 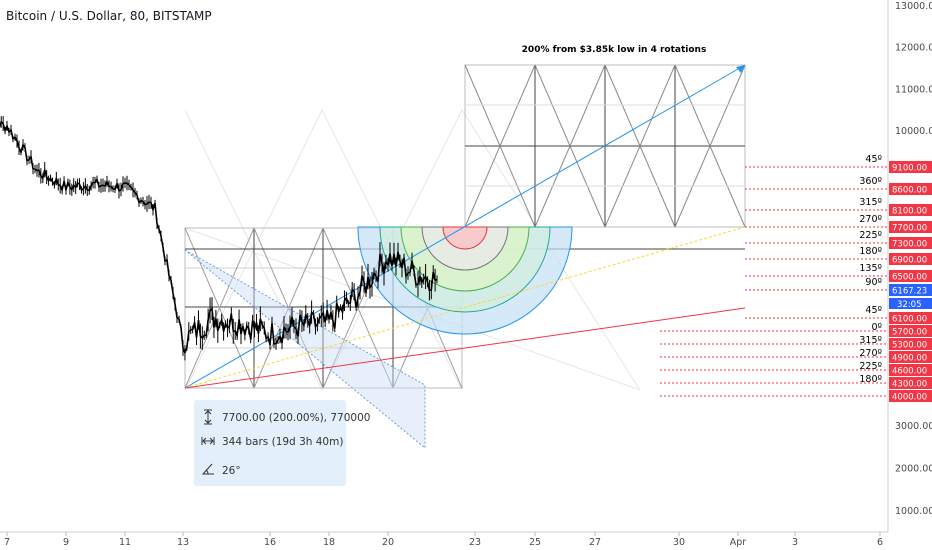 What do you see at coordinates (913, 6) in the screenshot?
I see `y-tick-label: 13000.00` at bounding box center [913, 6].